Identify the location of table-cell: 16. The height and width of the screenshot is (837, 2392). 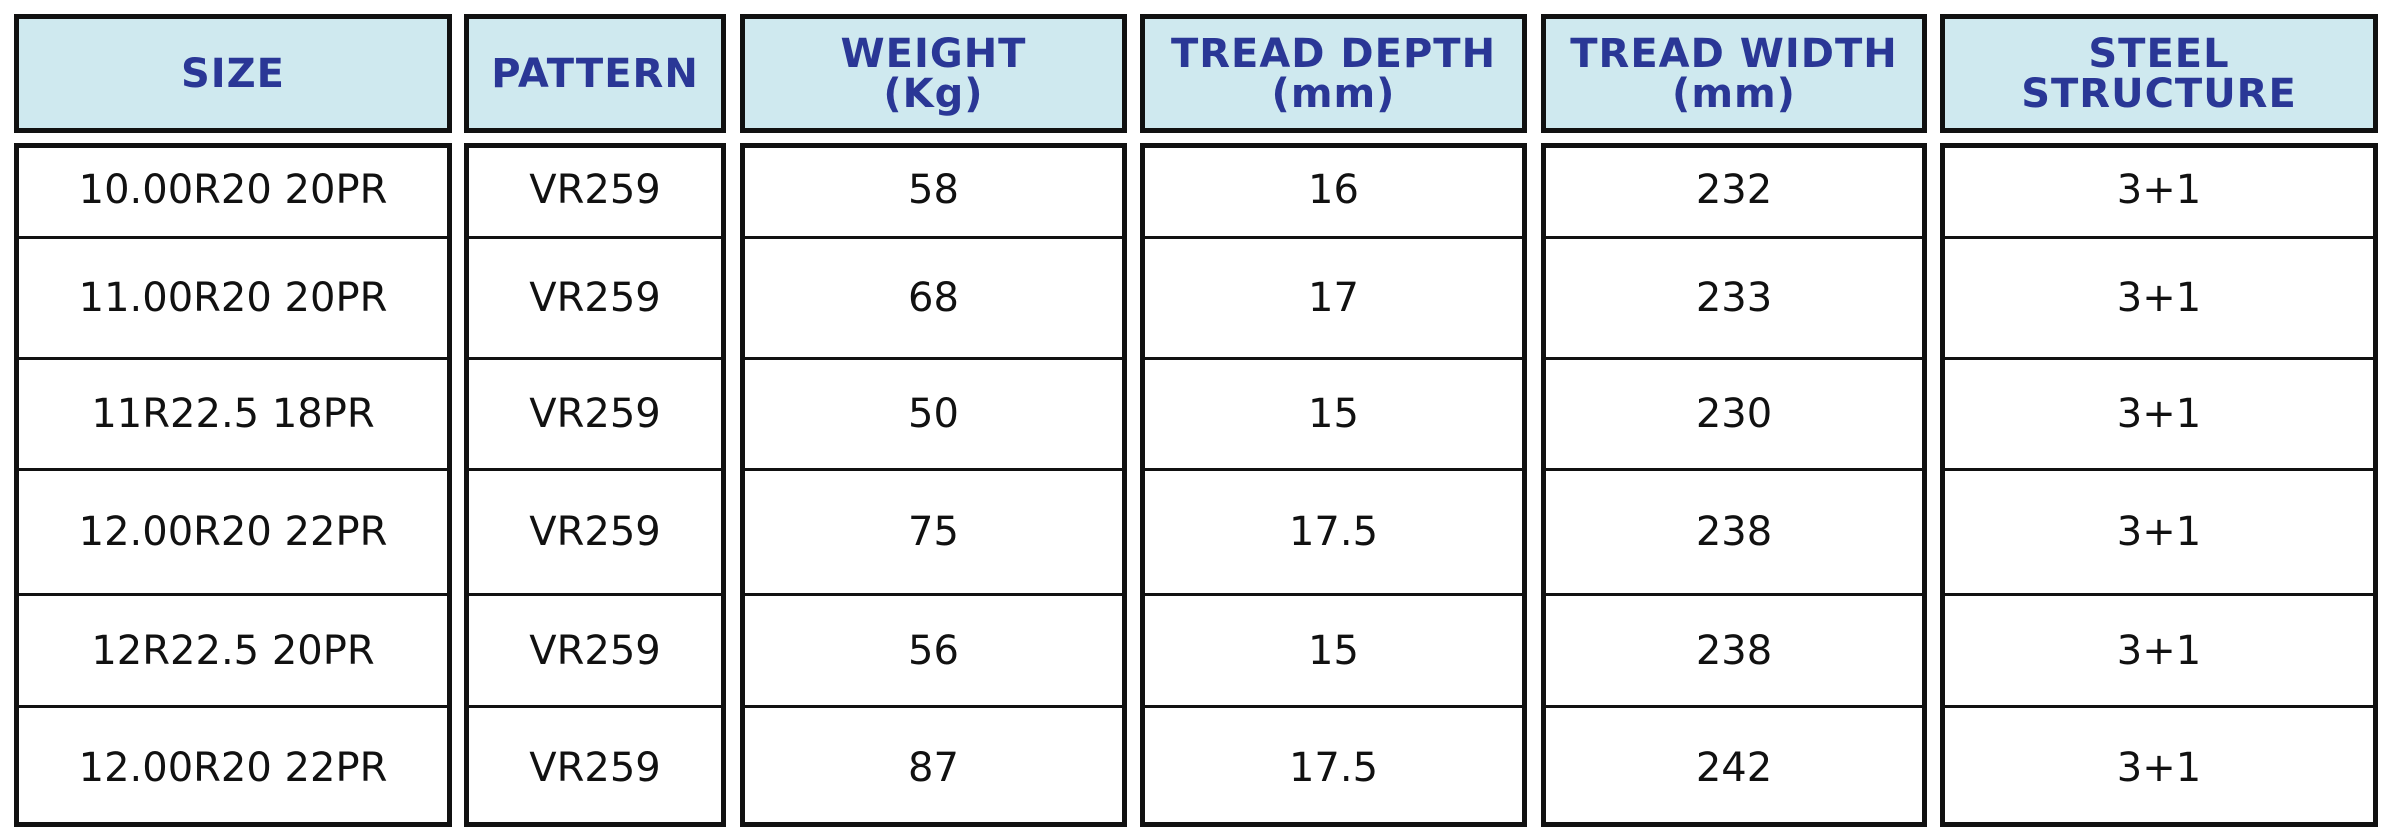
(1333, 189).